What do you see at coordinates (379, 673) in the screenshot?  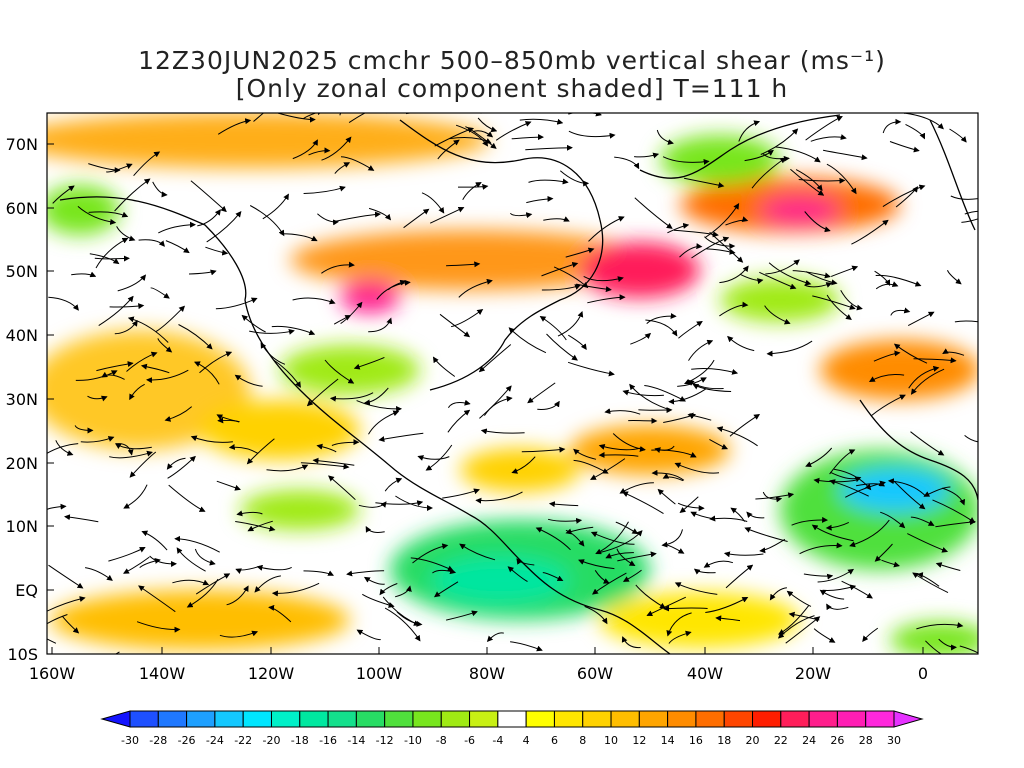 I see `longitude-tick-label: 100W` at bounding box center [379, 673].